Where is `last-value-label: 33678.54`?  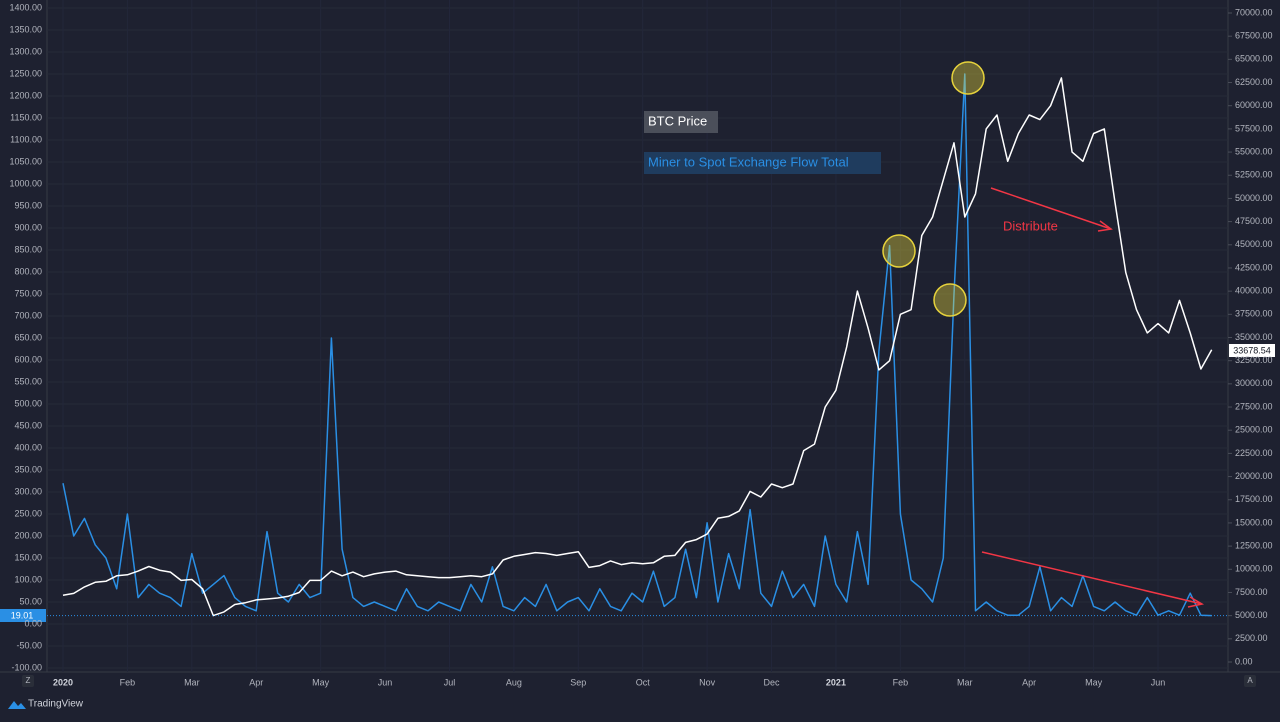
last-value-label: 33678.54 is located at coordinates (1252, 350).